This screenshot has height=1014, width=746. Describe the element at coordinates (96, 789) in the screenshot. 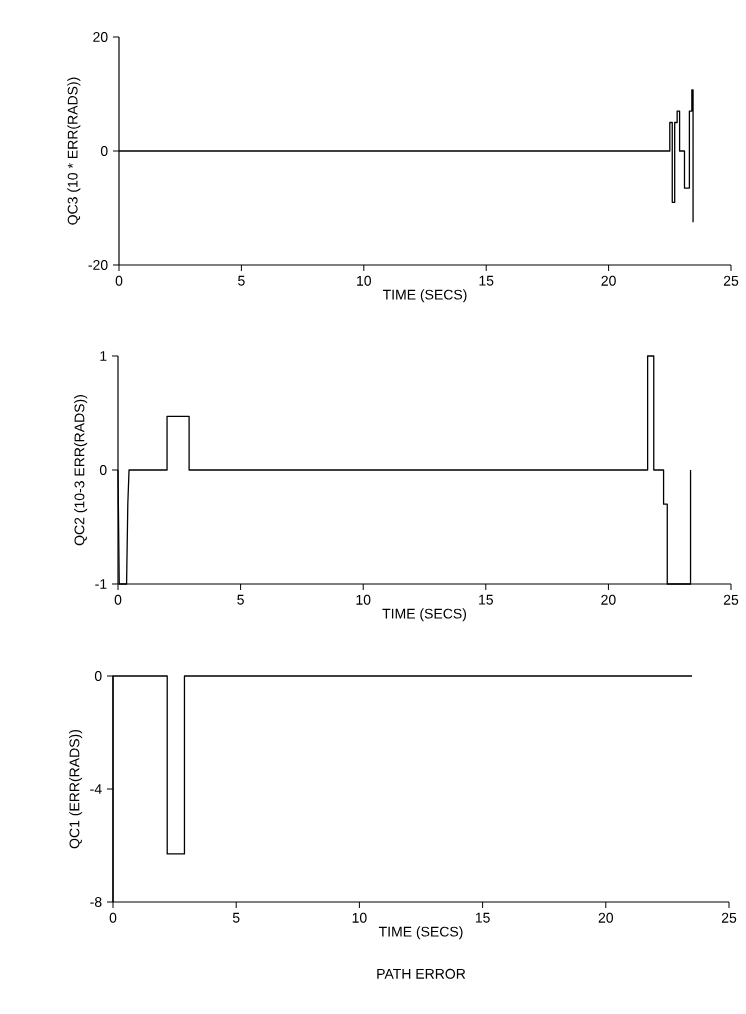

I see `y-tick-label: -4` at that location.